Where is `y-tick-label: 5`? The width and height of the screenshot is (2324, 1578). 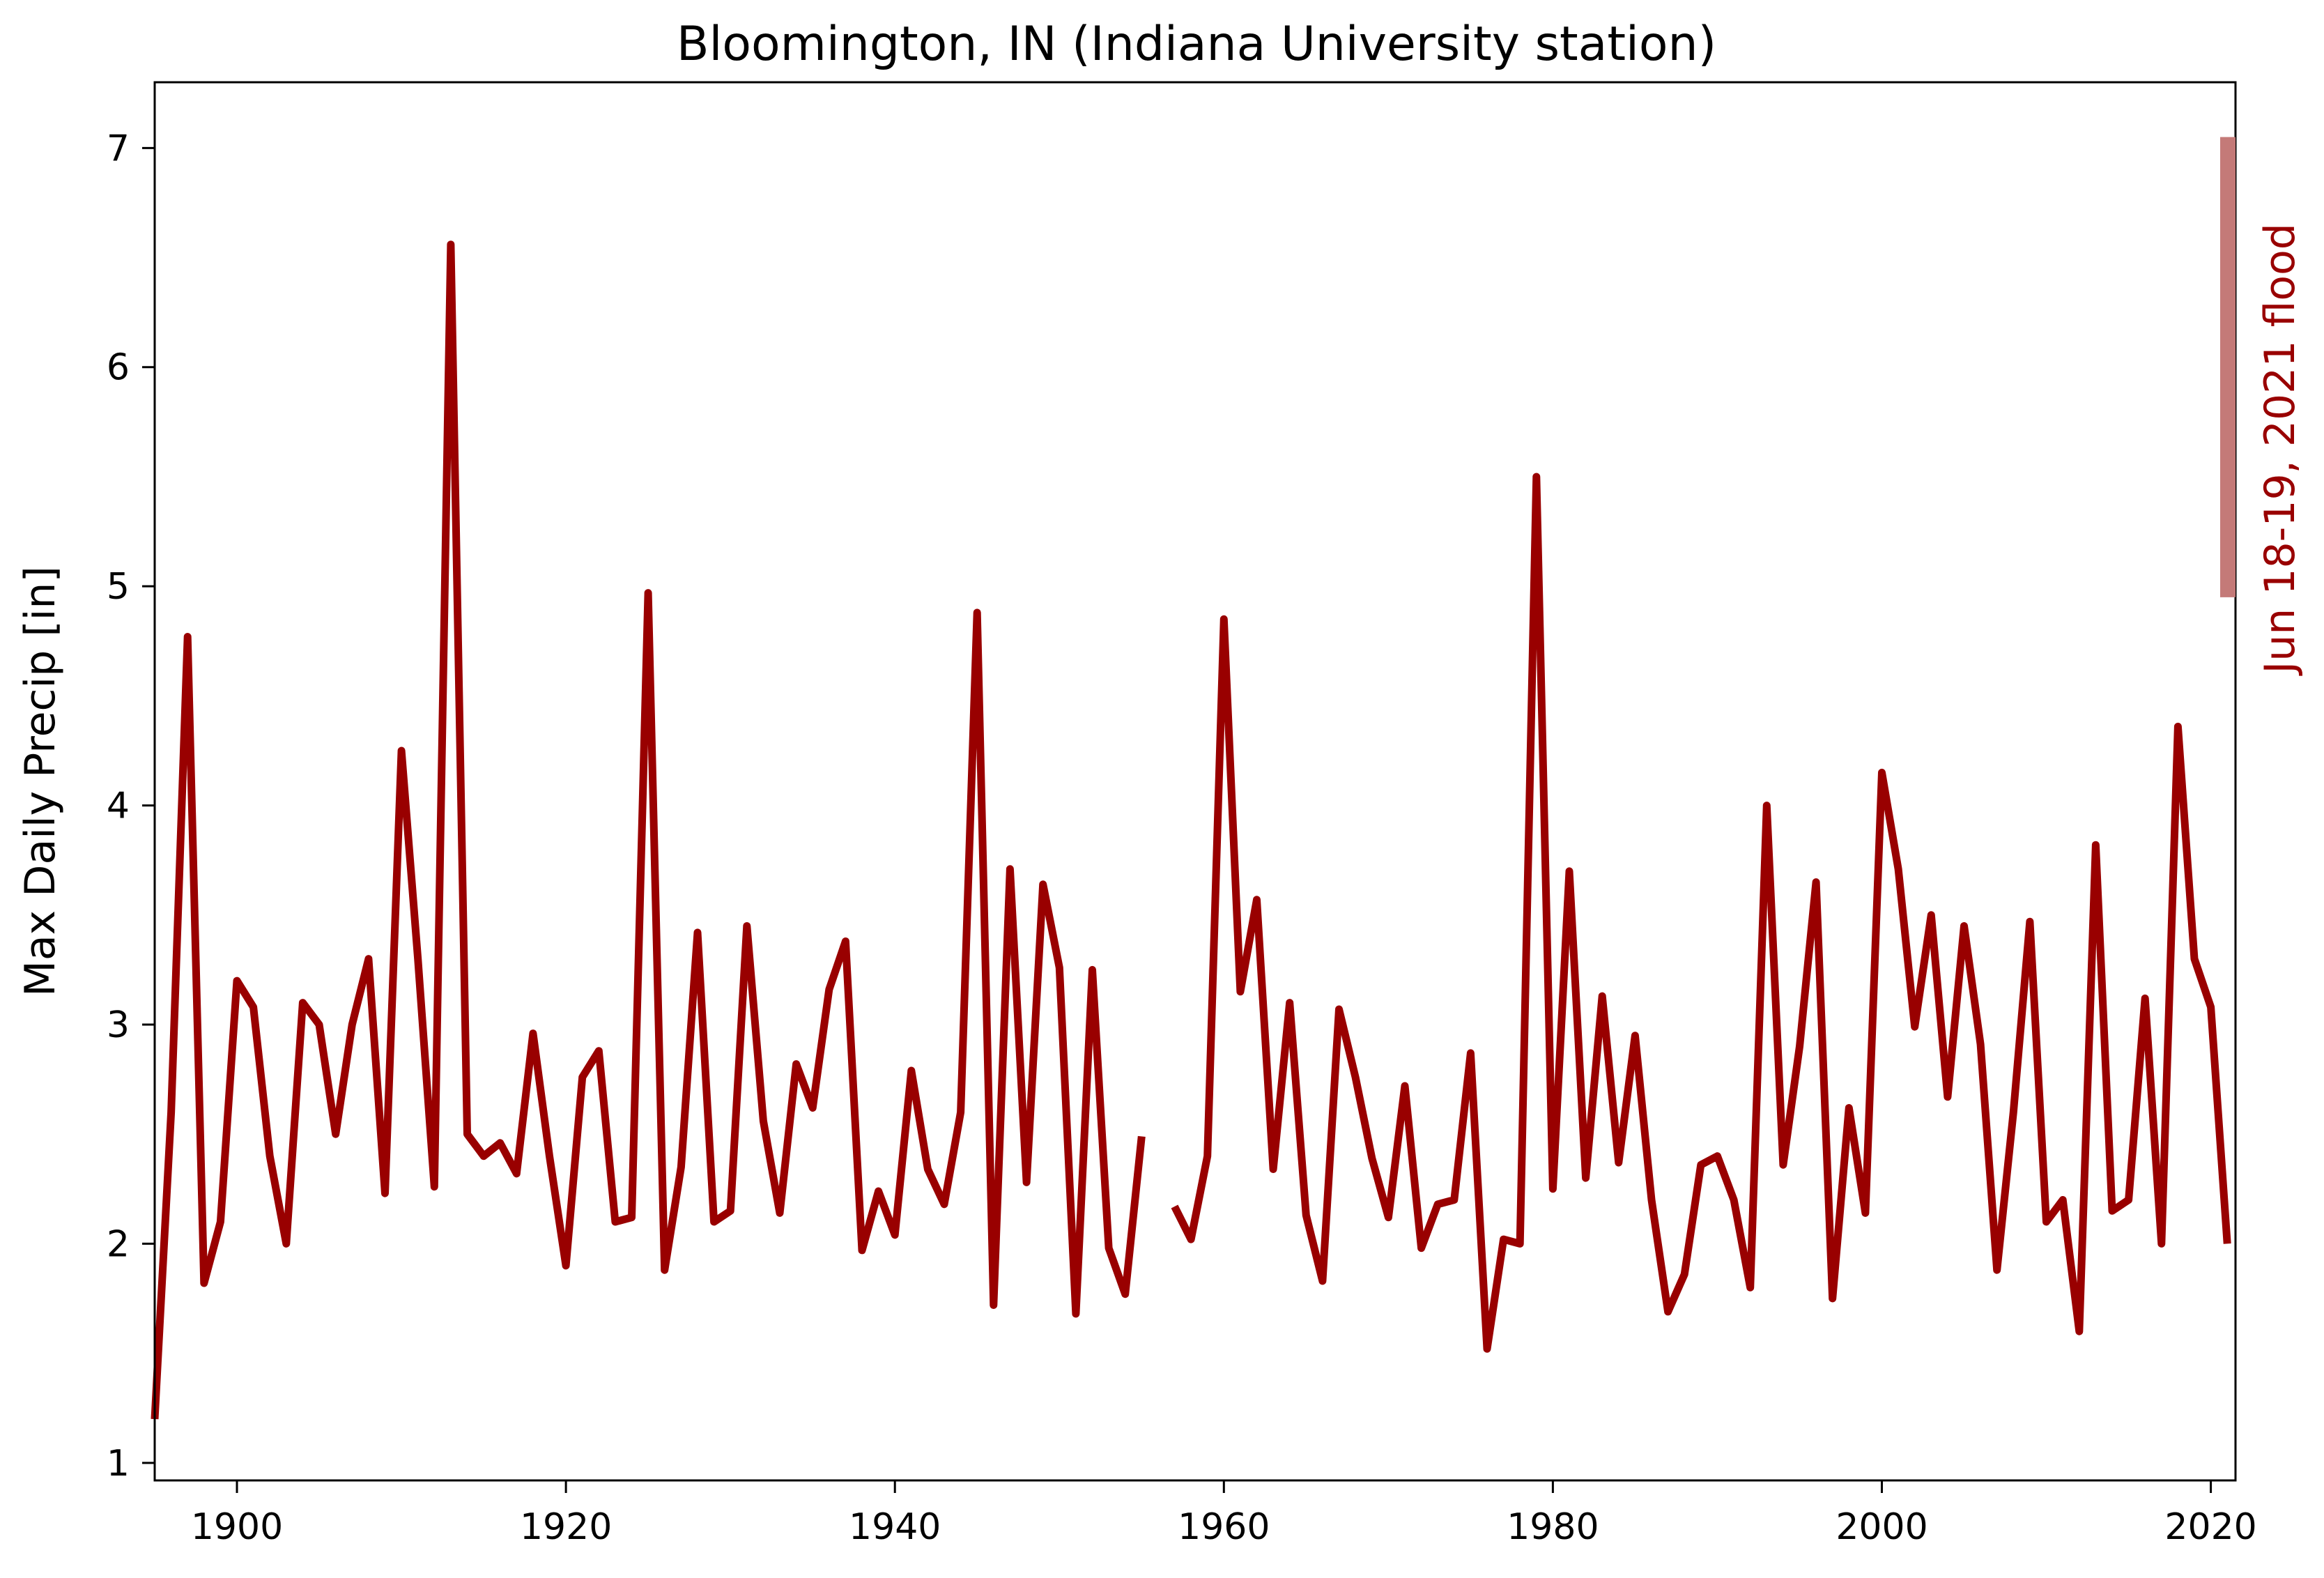 y-tick-label: 5 is located at coordinates (119, 587).